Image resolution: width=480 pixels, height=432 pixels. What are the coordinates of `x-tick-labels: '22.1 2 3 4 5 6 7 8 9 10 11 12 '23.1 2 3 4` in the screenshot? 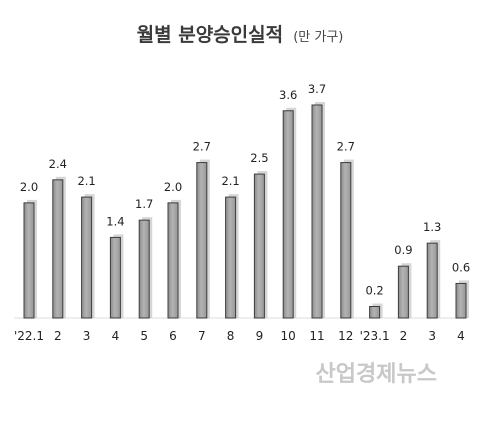 It's located at (239, 336).